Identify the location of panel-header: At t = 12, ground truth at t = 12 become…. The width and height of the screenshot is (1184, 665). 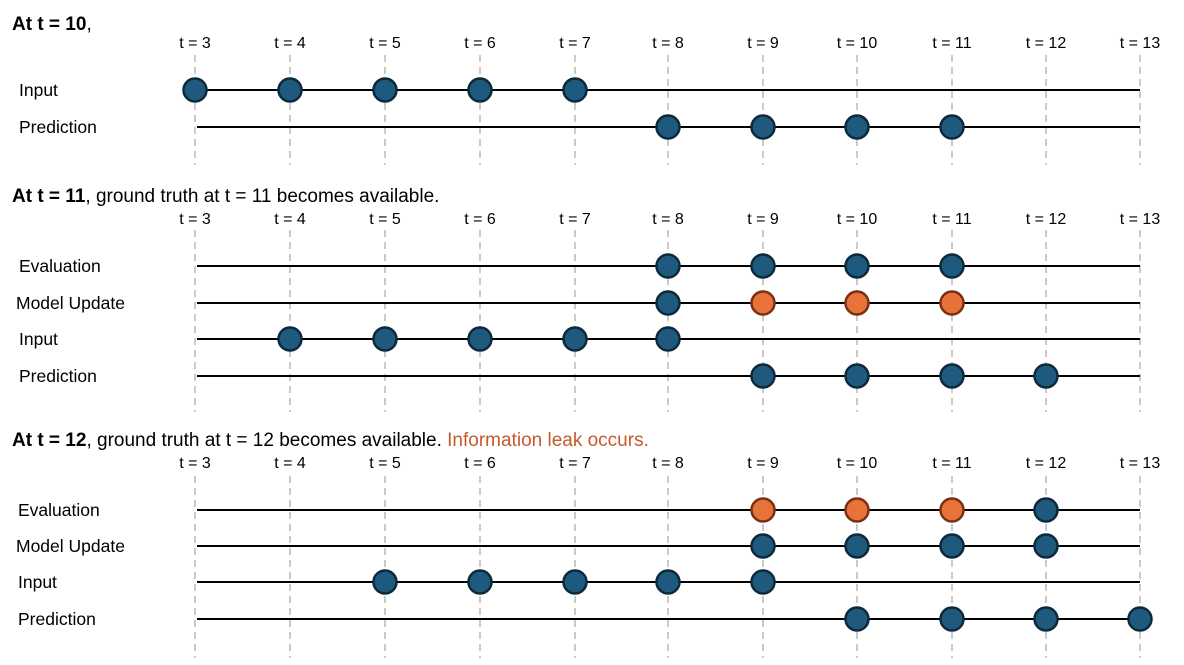
(330, 440).